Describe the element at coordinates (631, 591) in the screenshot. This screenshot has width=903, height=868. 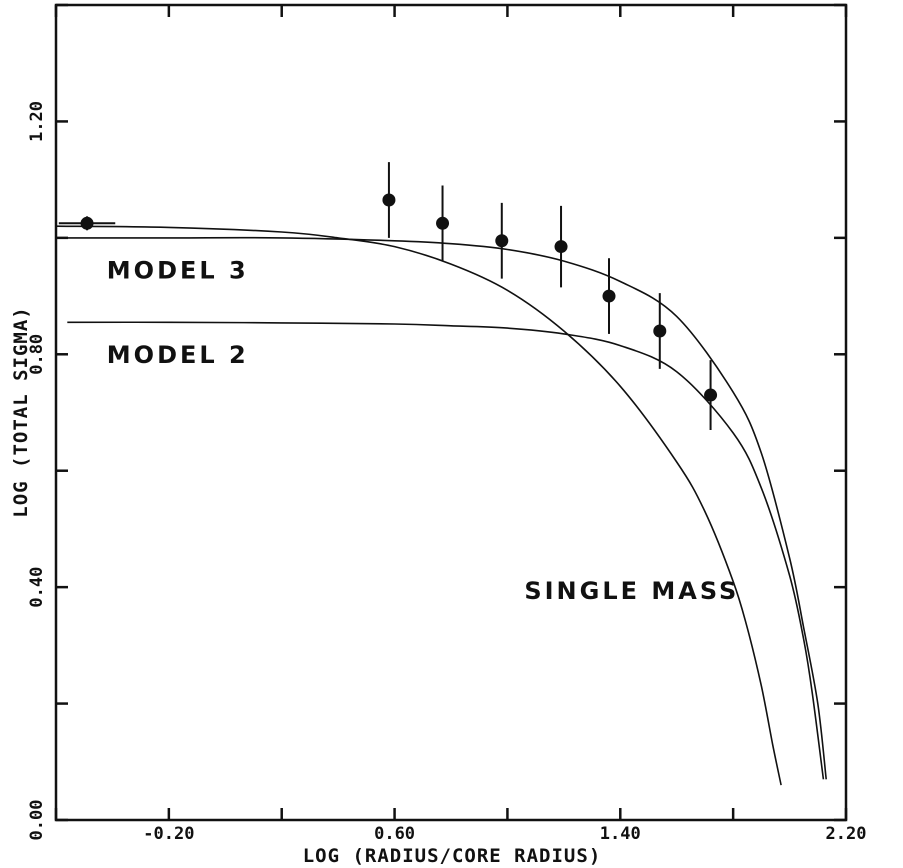
I see `annotation-single-mass: SINGLE MASS` at that location.